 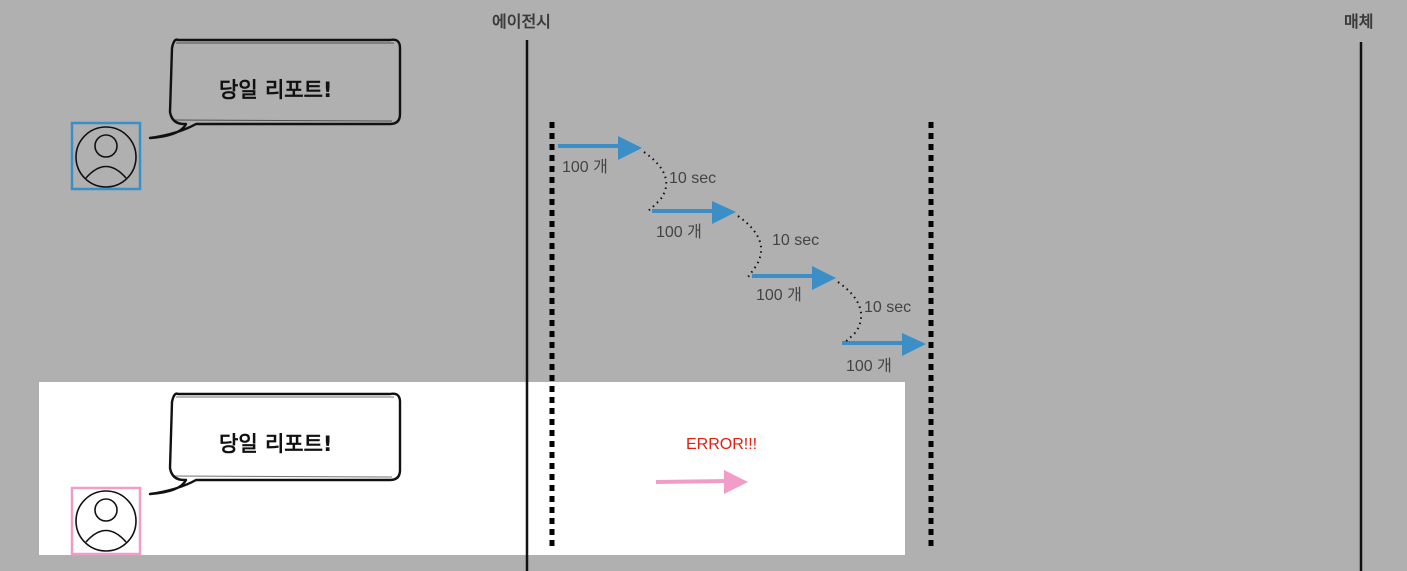 I want to click on error-label: ERROR!!!, so click(x=722, y=444).